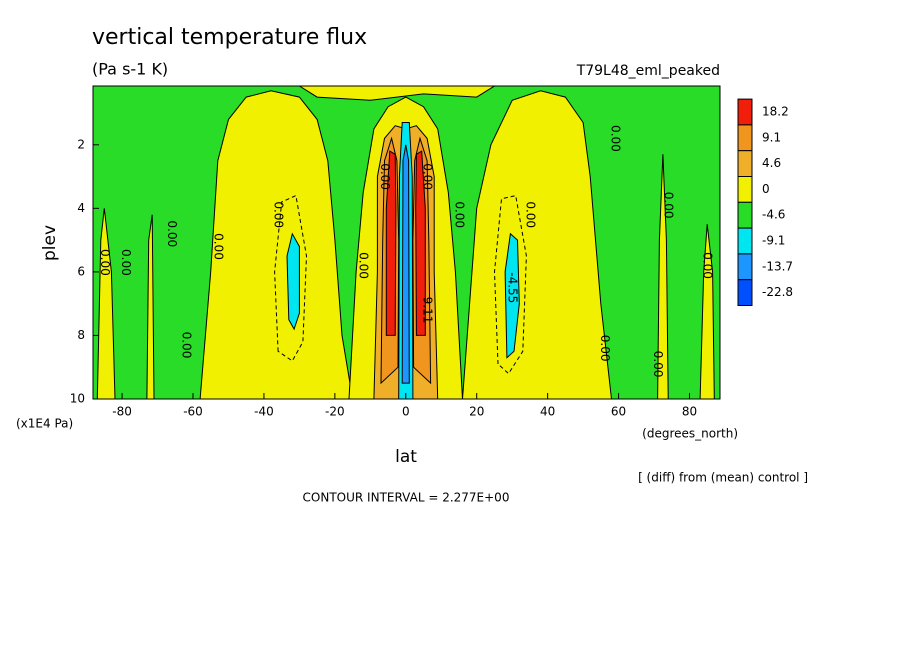 The image size is (904, 654). I want to click on contour-label: 9.11, so click(428, 310).